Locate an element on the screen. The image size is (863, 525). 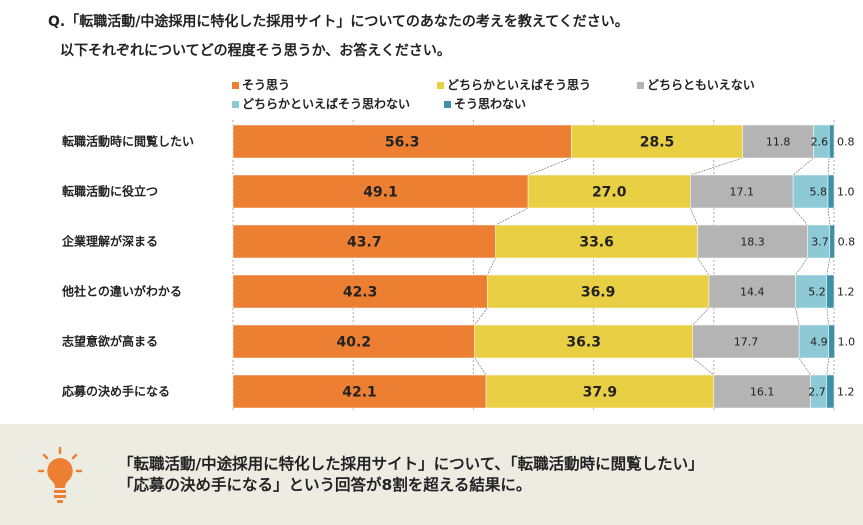
data-label: 16.1 is located at coordinates (762, 392).